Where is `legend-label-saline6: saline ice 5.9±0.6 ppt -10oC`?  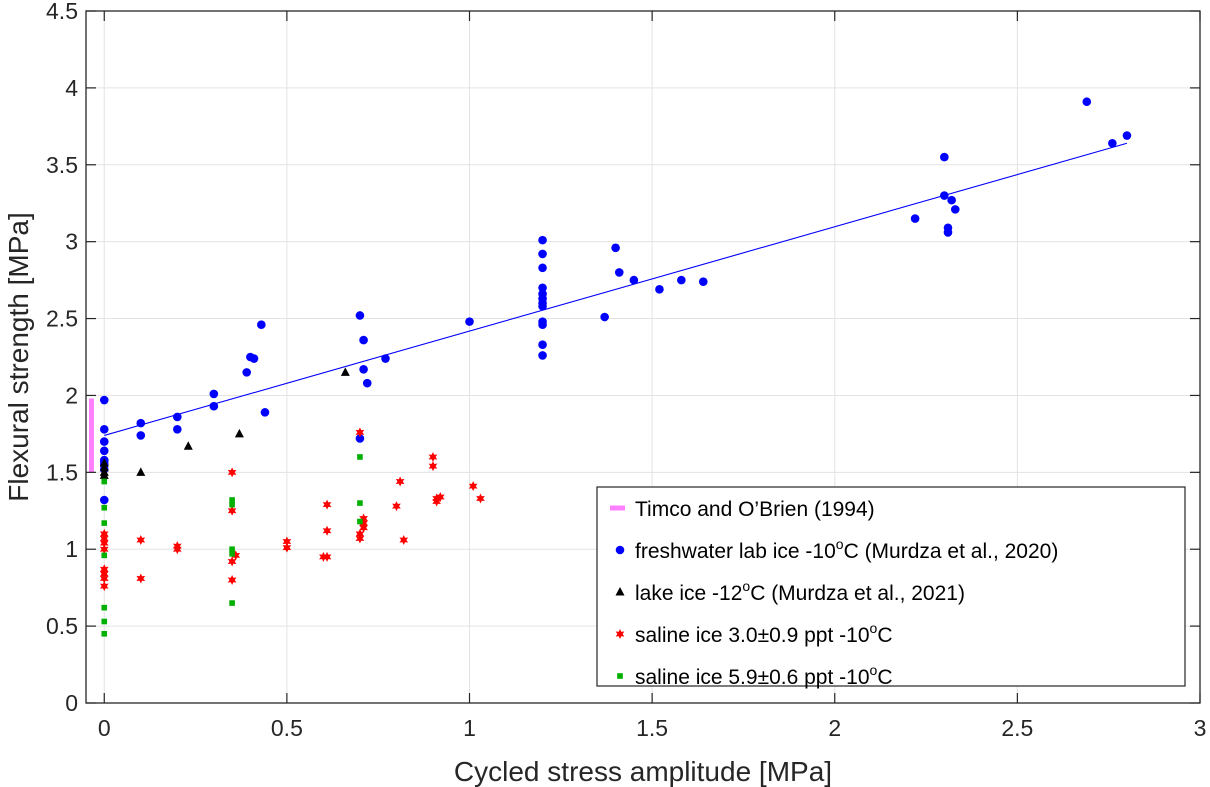
legend-label-saline6: saline ice 5.9±0.6 ppt -10oC is located at coordinates (763, 675).